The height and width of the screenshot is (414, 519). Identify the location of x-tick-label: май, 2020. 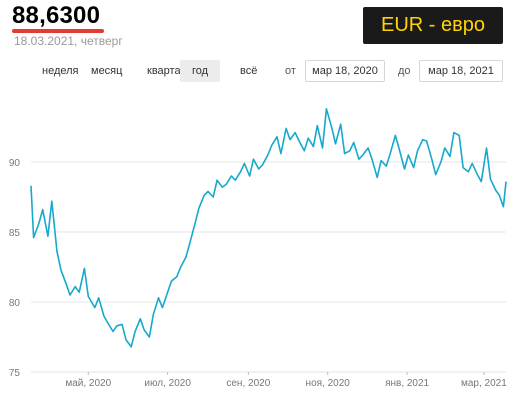
(88, 383).